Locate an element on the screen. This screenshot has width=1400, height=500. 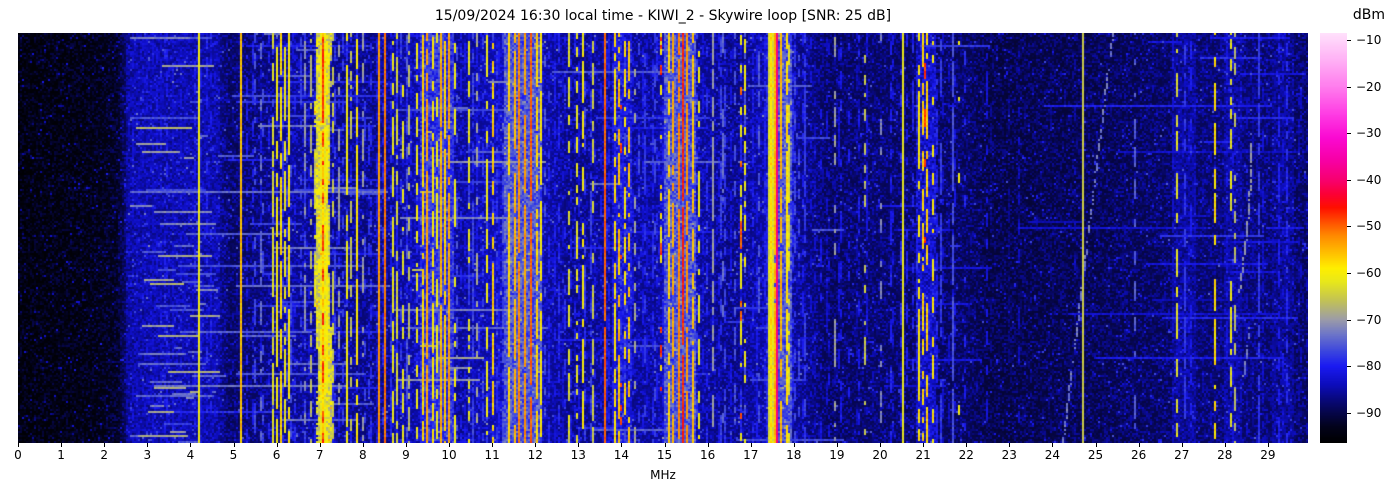
x-tick-label: 2 is located at coordinates (104, 455).